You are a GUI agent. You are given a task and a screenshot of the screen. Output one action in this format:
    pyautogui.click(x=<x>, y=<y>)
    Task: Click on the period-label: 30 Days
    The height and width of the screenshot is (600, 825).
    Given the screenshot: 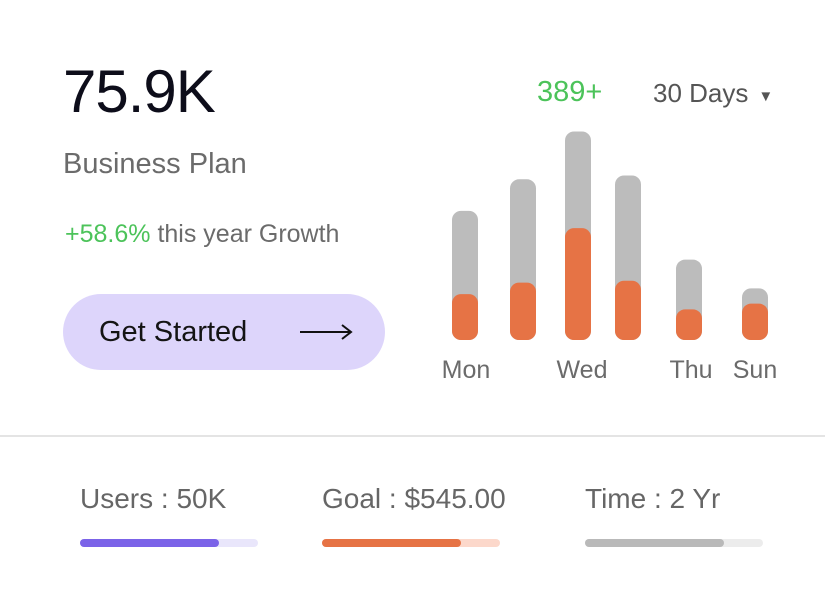 What is the action you would take?
    pyautogui.click(x=701, y=93)
    